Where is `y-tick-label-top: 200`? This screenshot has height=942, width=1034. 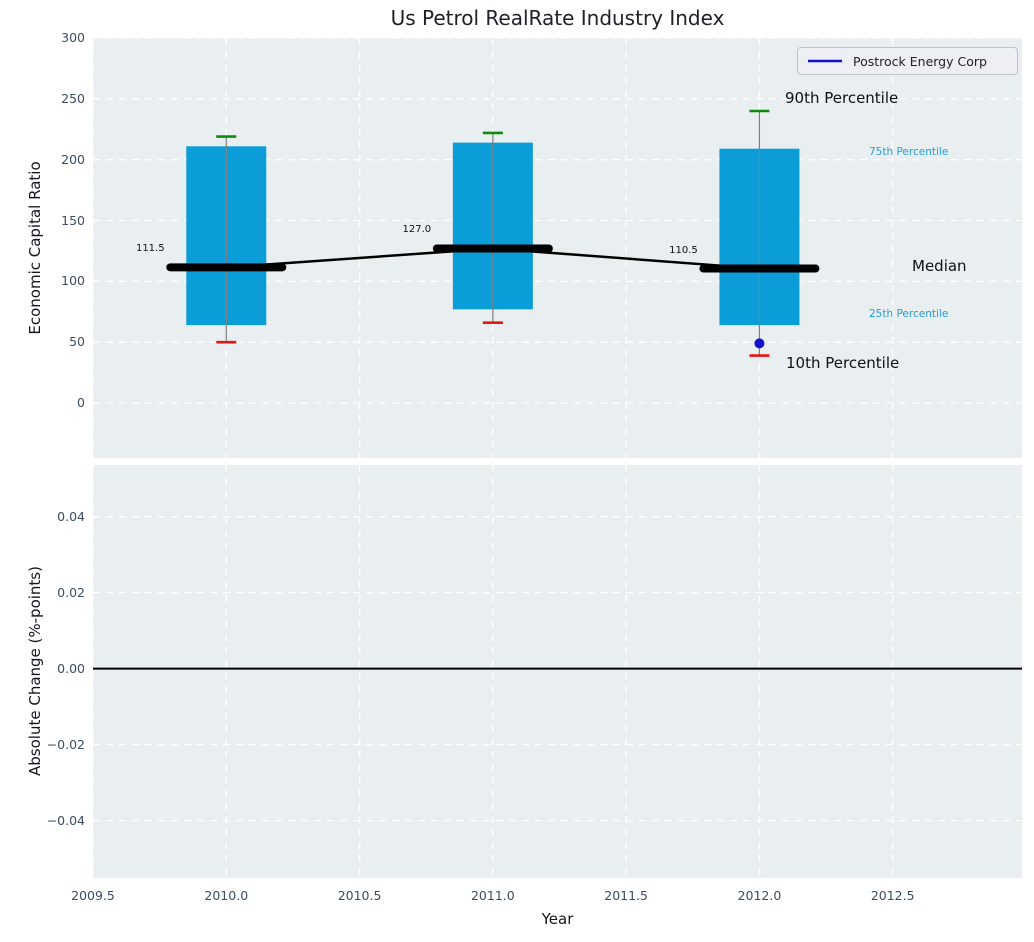
y-tick-label-top: 200 is located at coordinates (73, 159).